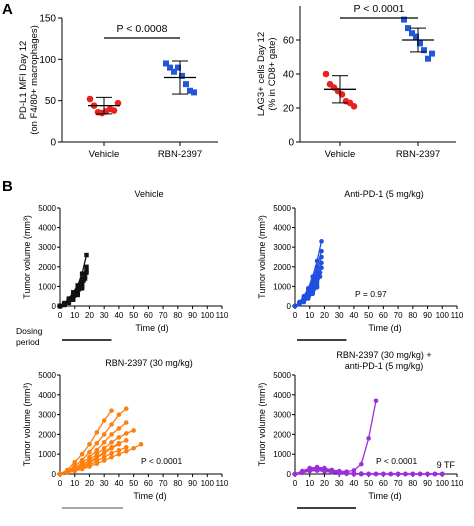  Describe the element at coordinates (47, 267) in the screenshot. I see `y-tick-label: 2000` at that location.